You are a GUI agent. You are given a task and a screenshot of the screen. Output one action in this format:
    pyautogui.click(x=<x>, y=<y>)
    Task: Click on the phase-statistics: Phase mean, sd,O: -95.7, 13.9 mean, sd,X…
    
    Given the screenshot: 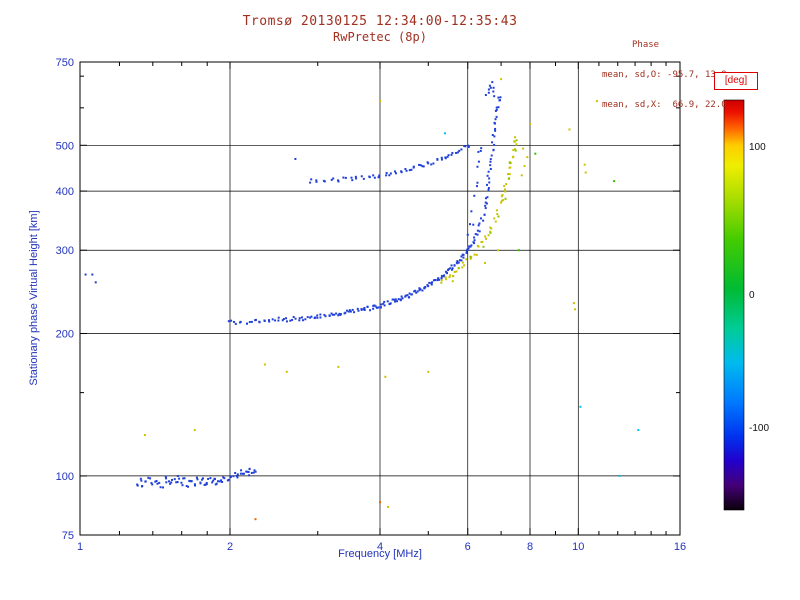 What is the action you would take?
    pyautogui.click(x=664, y=70)
    